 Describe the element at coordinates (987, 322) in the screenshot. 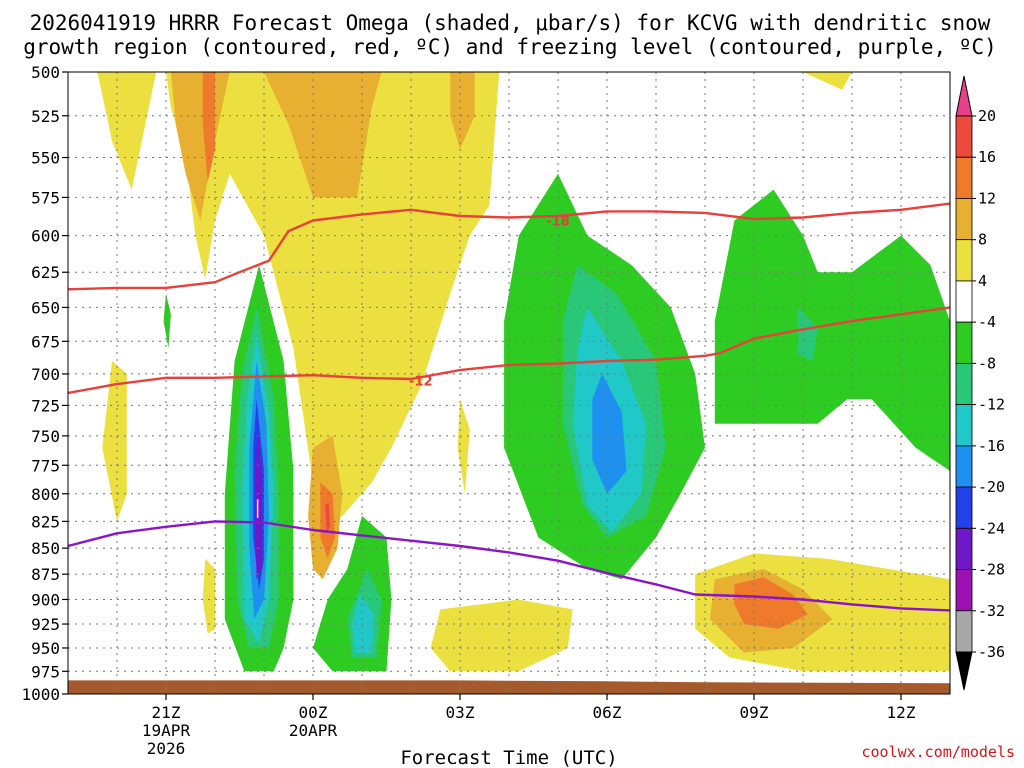

I see `colorbar-label-5: -4` at that location.